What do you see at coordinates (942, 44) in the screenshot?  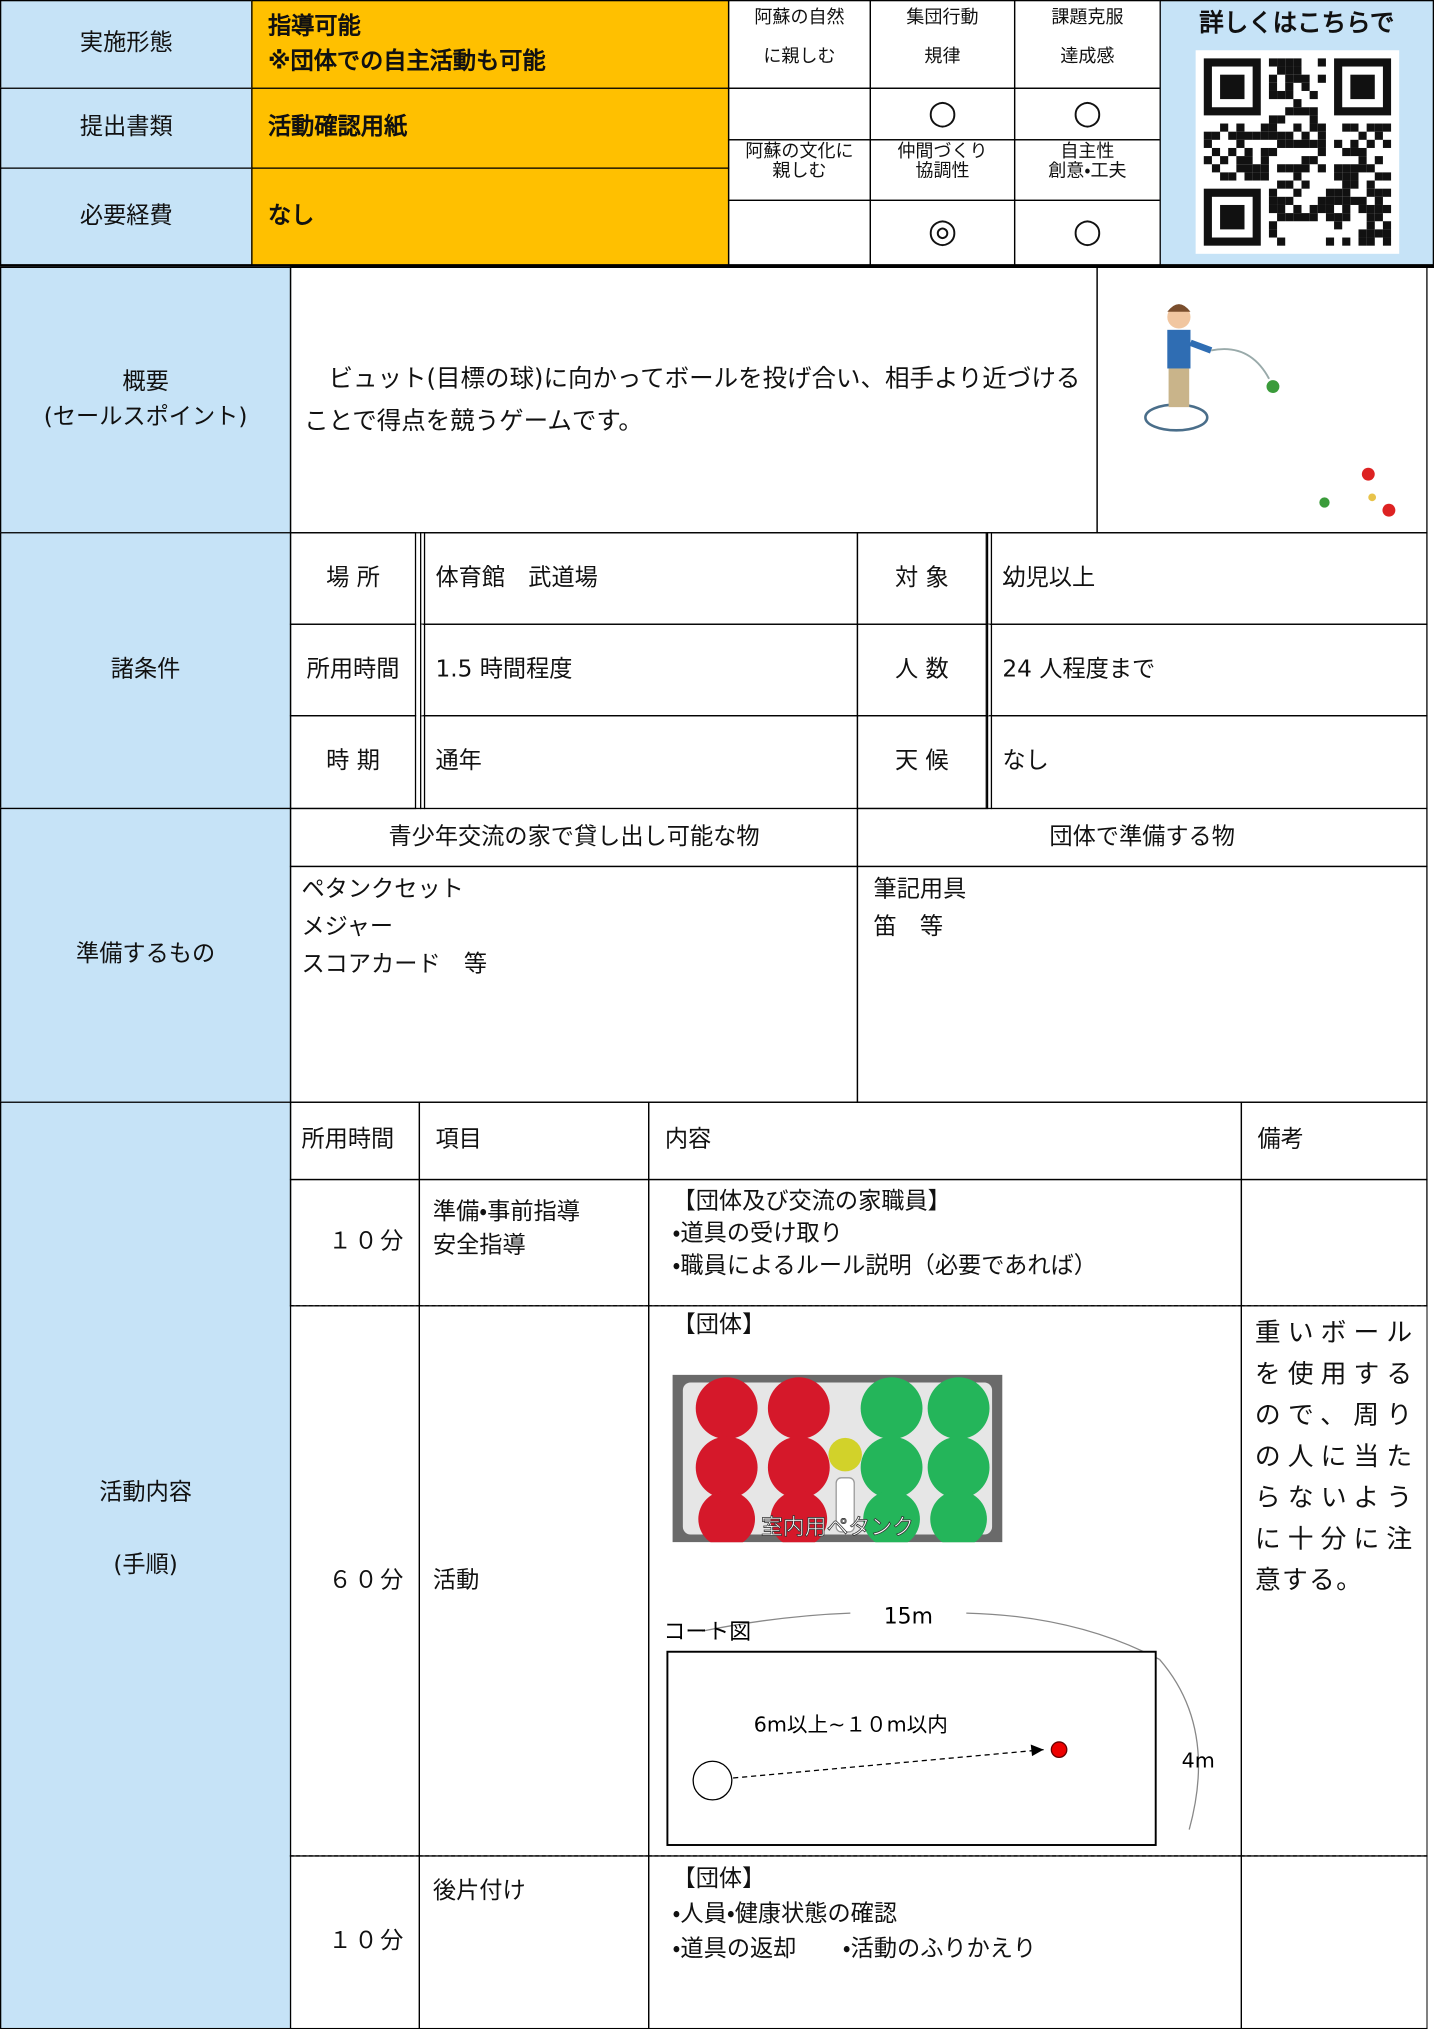 I see `goal: 集団行動 規律` at bounding box center [942, 44].